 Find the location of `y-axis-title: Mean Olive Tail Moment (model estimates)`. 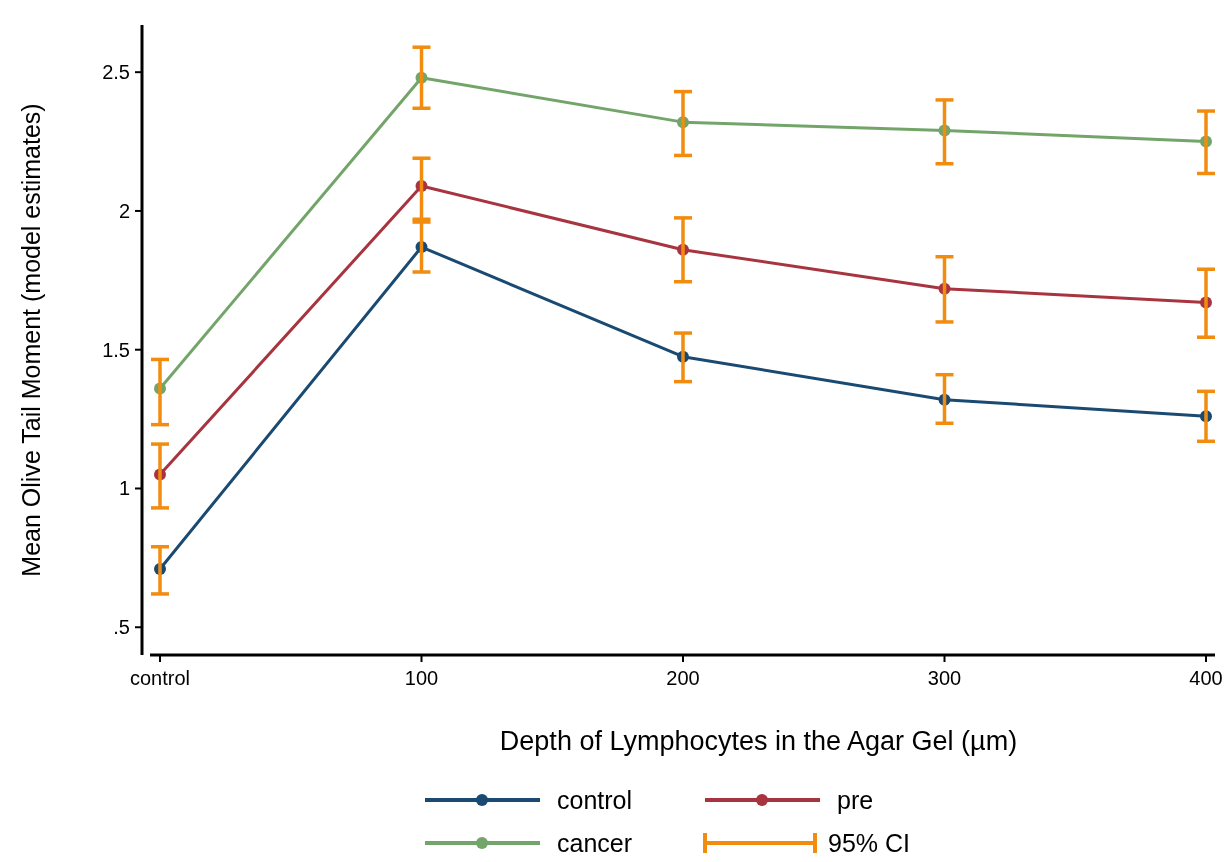

y-axis-title: Mean Olive Tail Moment (model estimates) is located at coordinates (31, 340).